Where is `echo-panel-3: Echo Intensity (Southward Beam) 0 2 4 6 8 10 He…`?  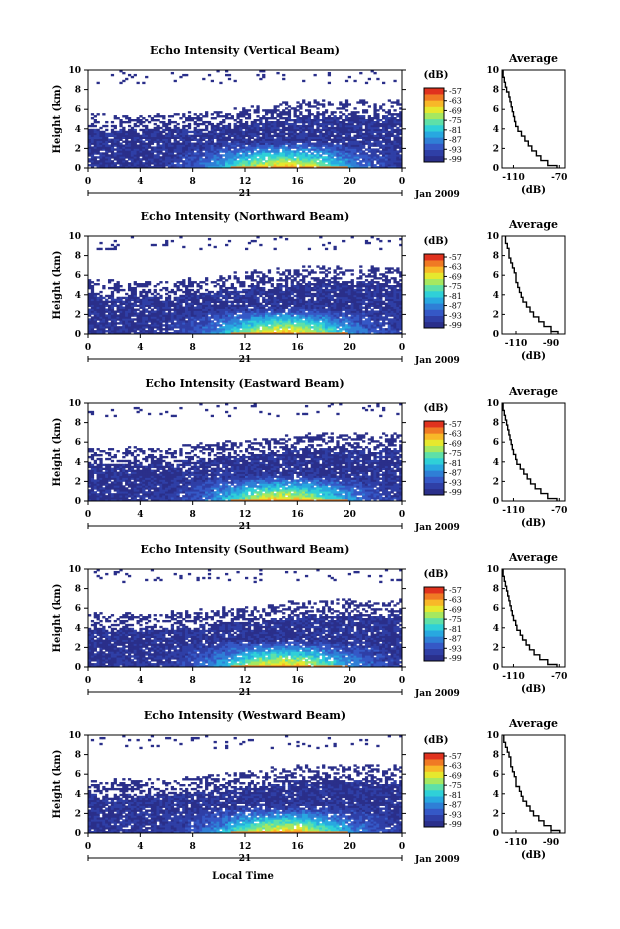
echo-panel-3: Echo Intensity (Southward Beam) 0 2 4 6 8 10 He… is located at coordinates (309, 621).